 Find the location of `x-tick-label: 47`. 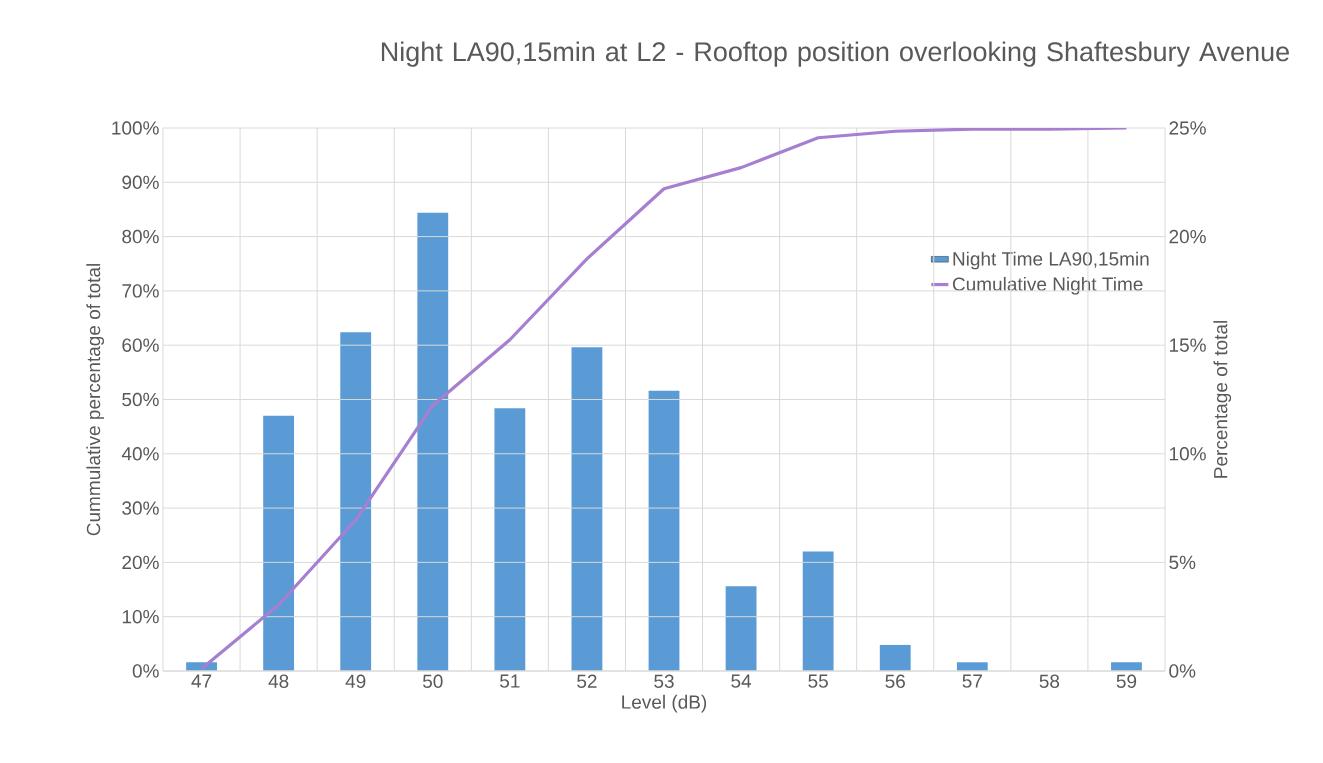

x-tick-label: 47 is located at coordinates (201, 681).